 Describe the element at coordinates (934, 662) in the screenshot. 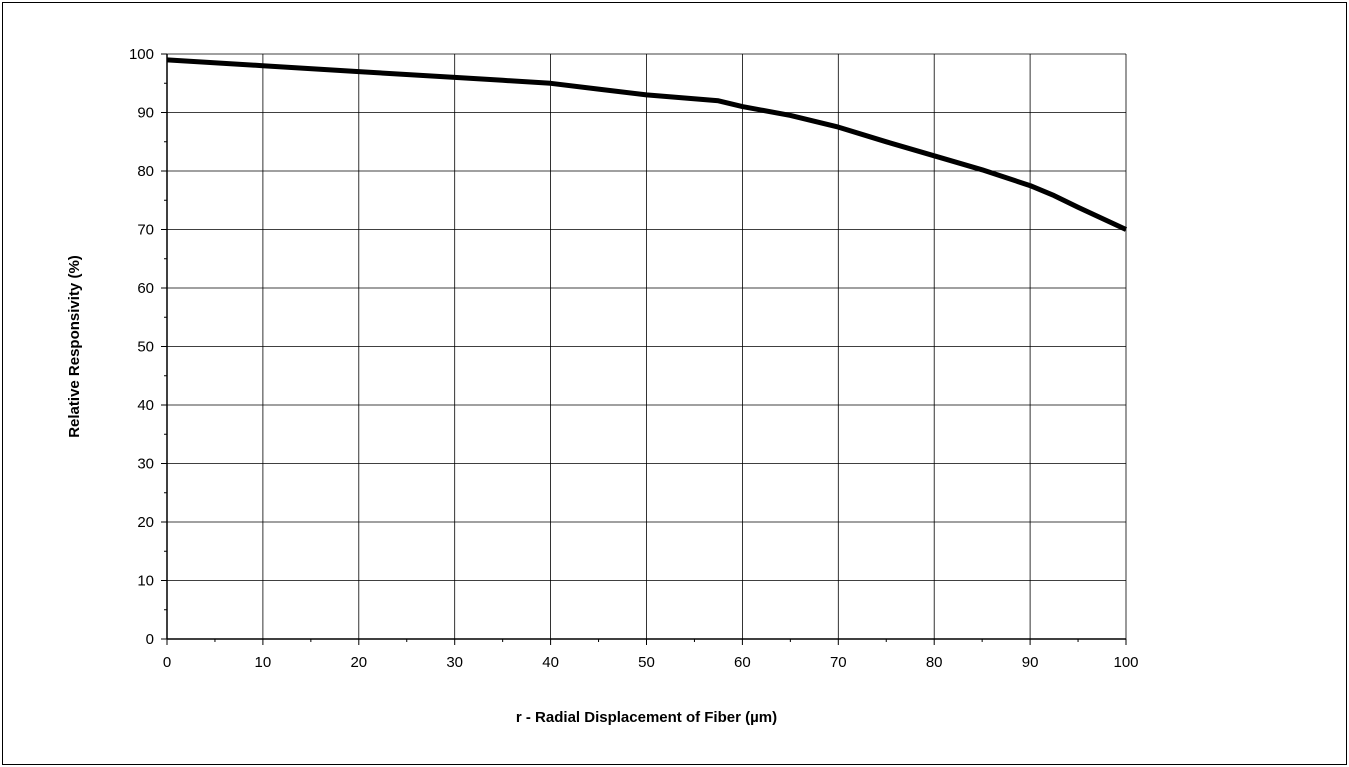

I see `x-tick-label: 80` at that location.